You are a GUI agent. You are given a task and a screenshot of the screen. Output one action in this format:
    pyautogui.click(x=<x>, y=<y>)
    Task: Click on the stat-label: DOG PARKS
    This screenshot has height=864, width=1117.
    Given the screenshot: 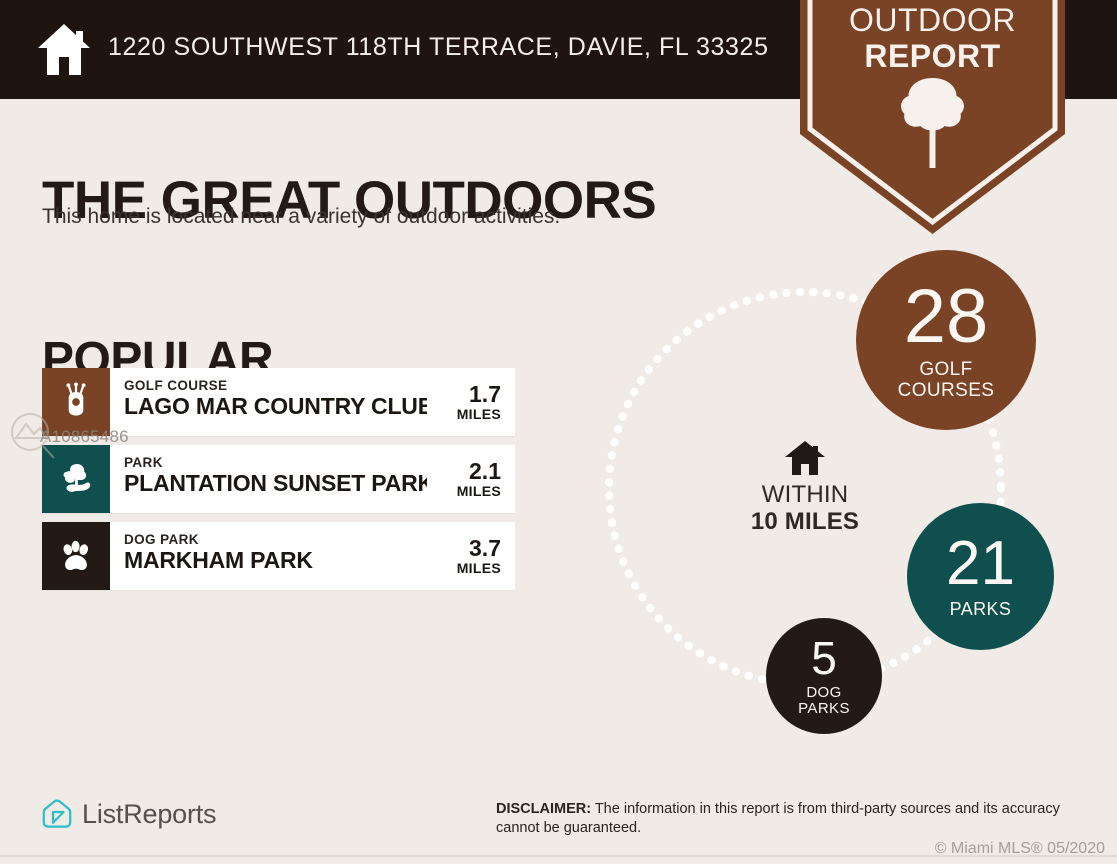 What is the action you would take?
    pyautogui.click(x=824, y=701)
    